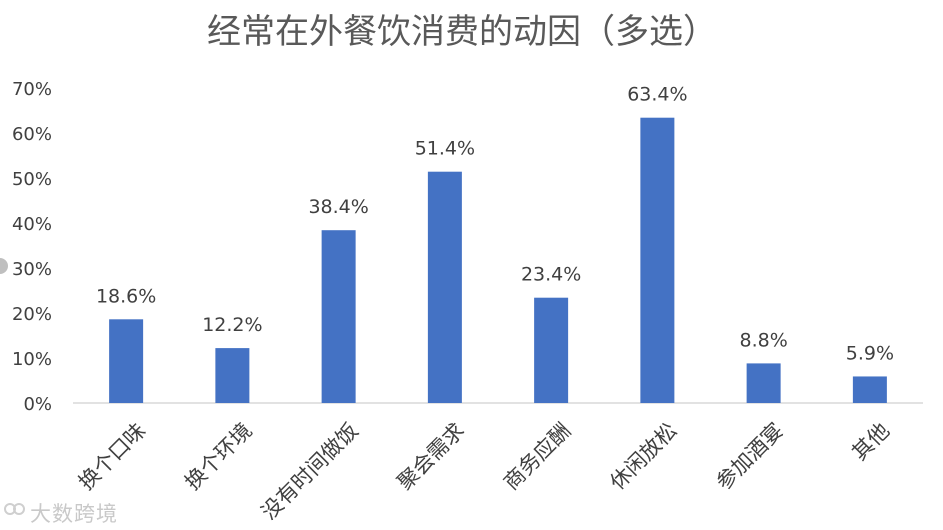 This screenshot has width=943, height=530. Describe the element at coordinates (551, 275) in the screenshot. I see `data-label: 23.4%` at that location.